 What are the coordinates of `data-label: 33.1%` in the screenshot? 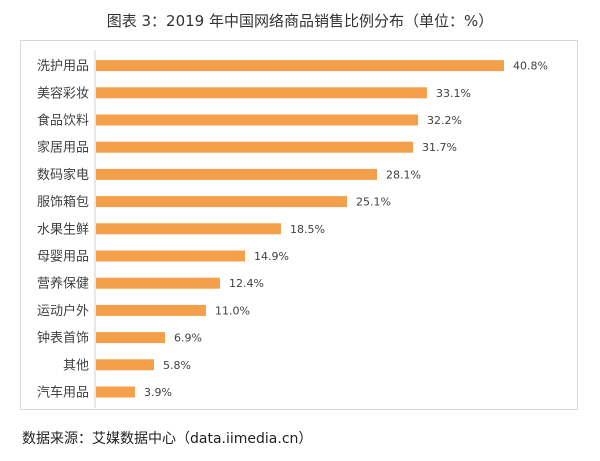 It's located at (453, 93).